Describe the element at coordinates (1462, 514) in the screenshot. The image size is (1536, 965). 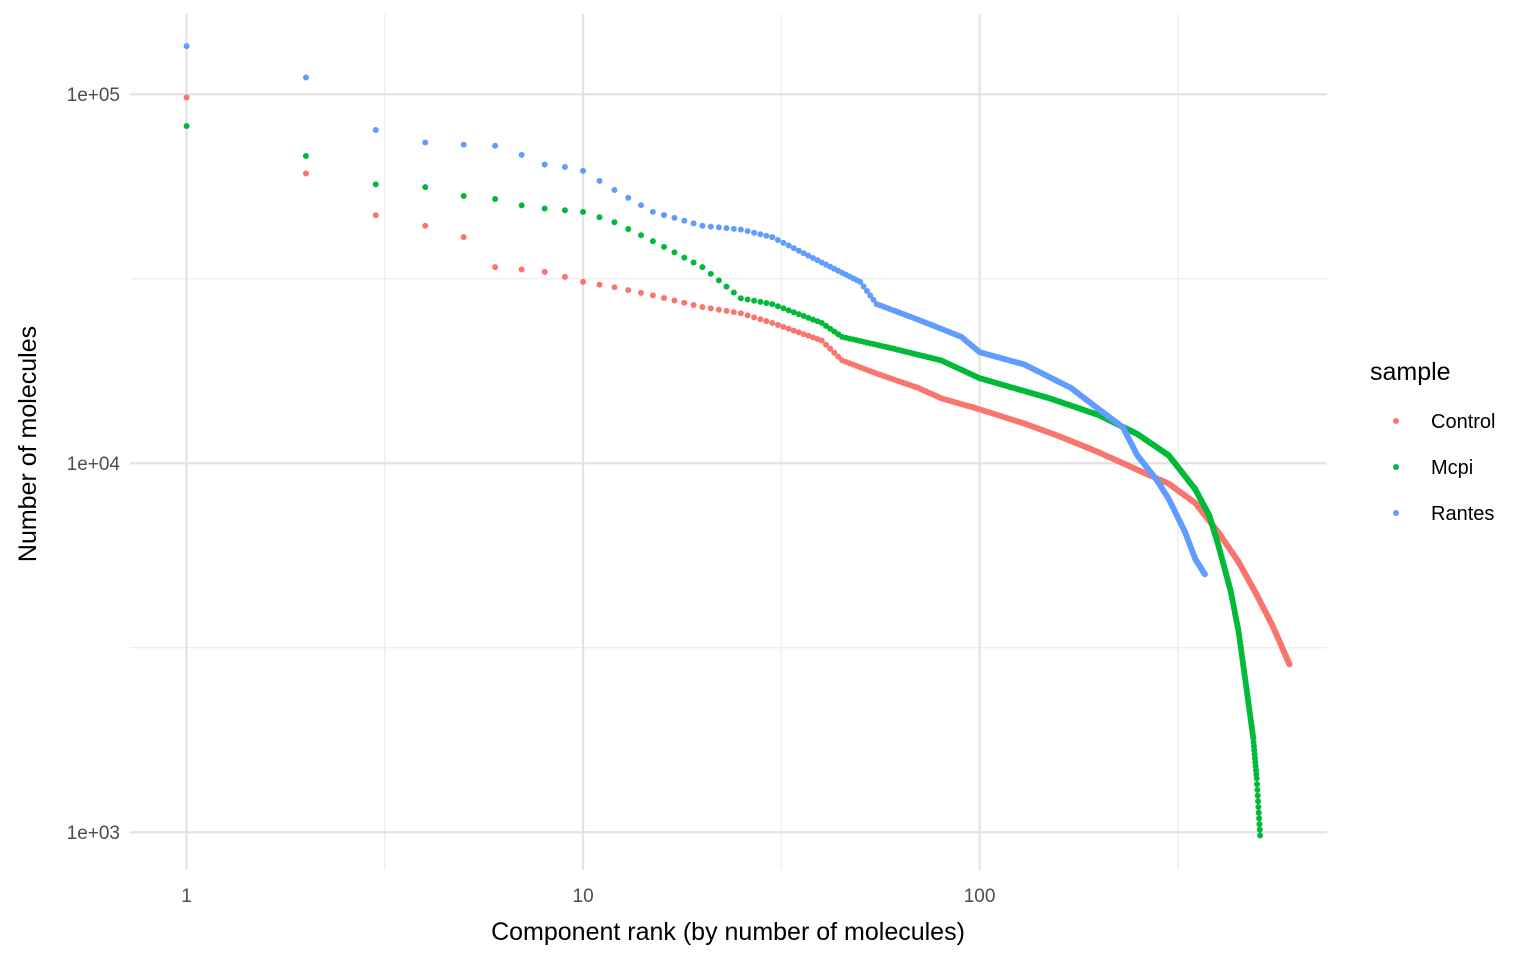
I see `legend-label: Rantes` at that location.